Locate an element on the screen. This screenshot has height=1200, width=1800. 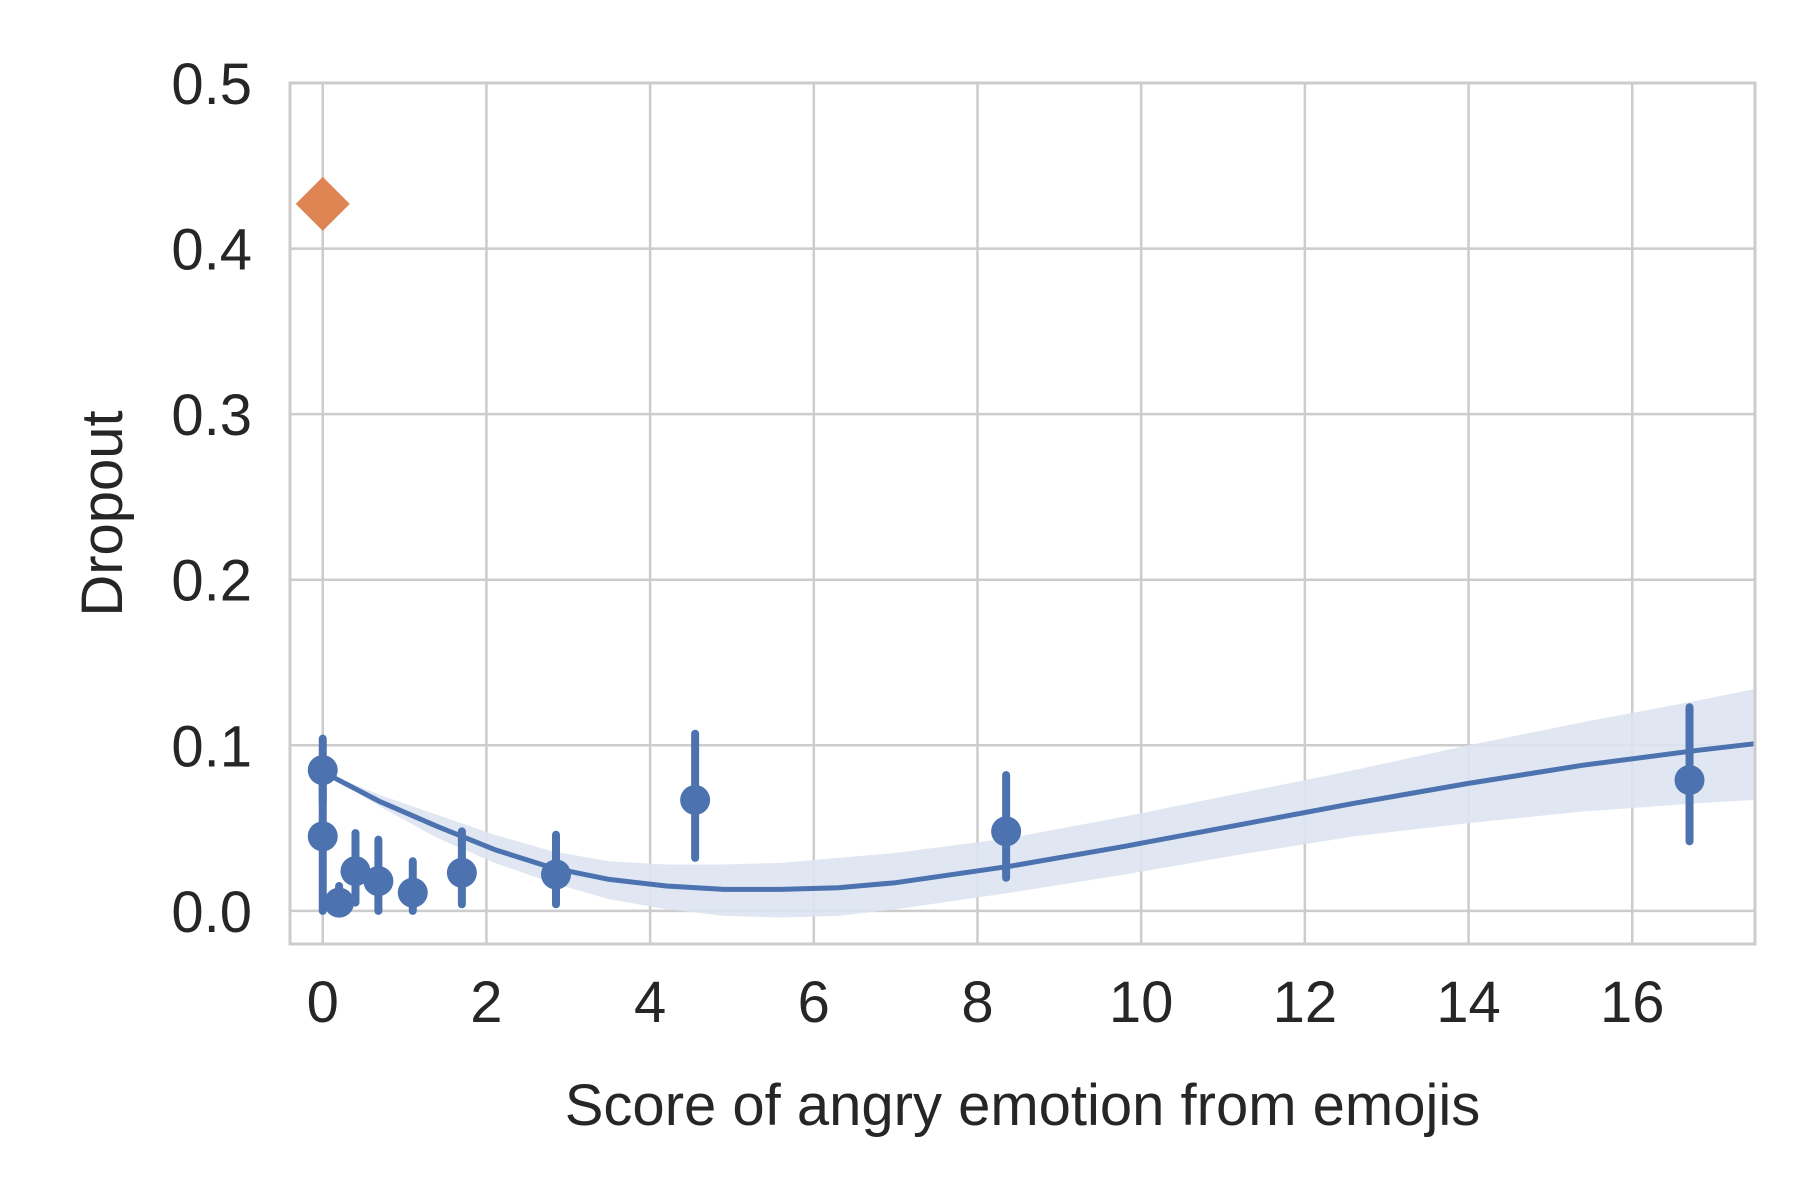
x-tick-label: 10 is located at coordinates (1141, 1002).